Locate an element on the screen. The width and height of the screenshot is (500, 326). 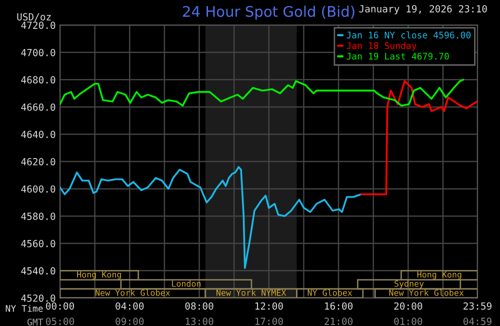
x-tick-label: 16:00 is located at coordinates (339, 306).